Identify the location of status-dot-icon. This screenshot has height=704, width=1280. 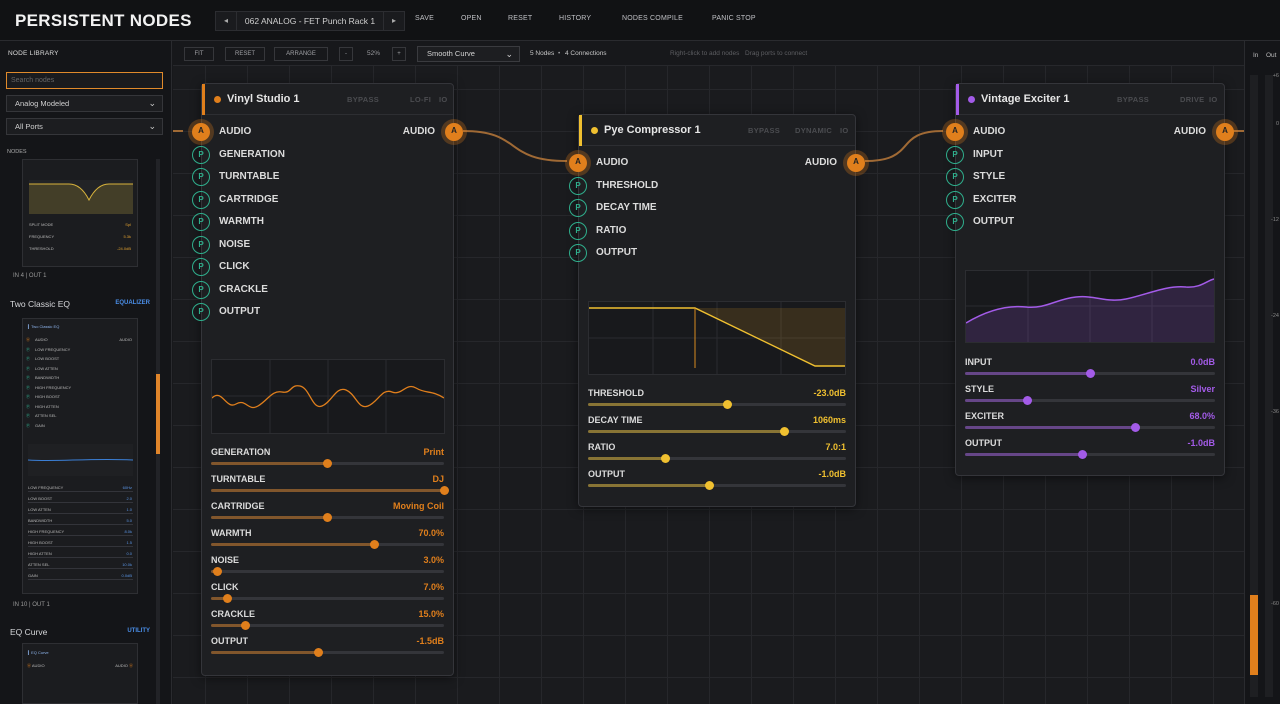
(971, 99).